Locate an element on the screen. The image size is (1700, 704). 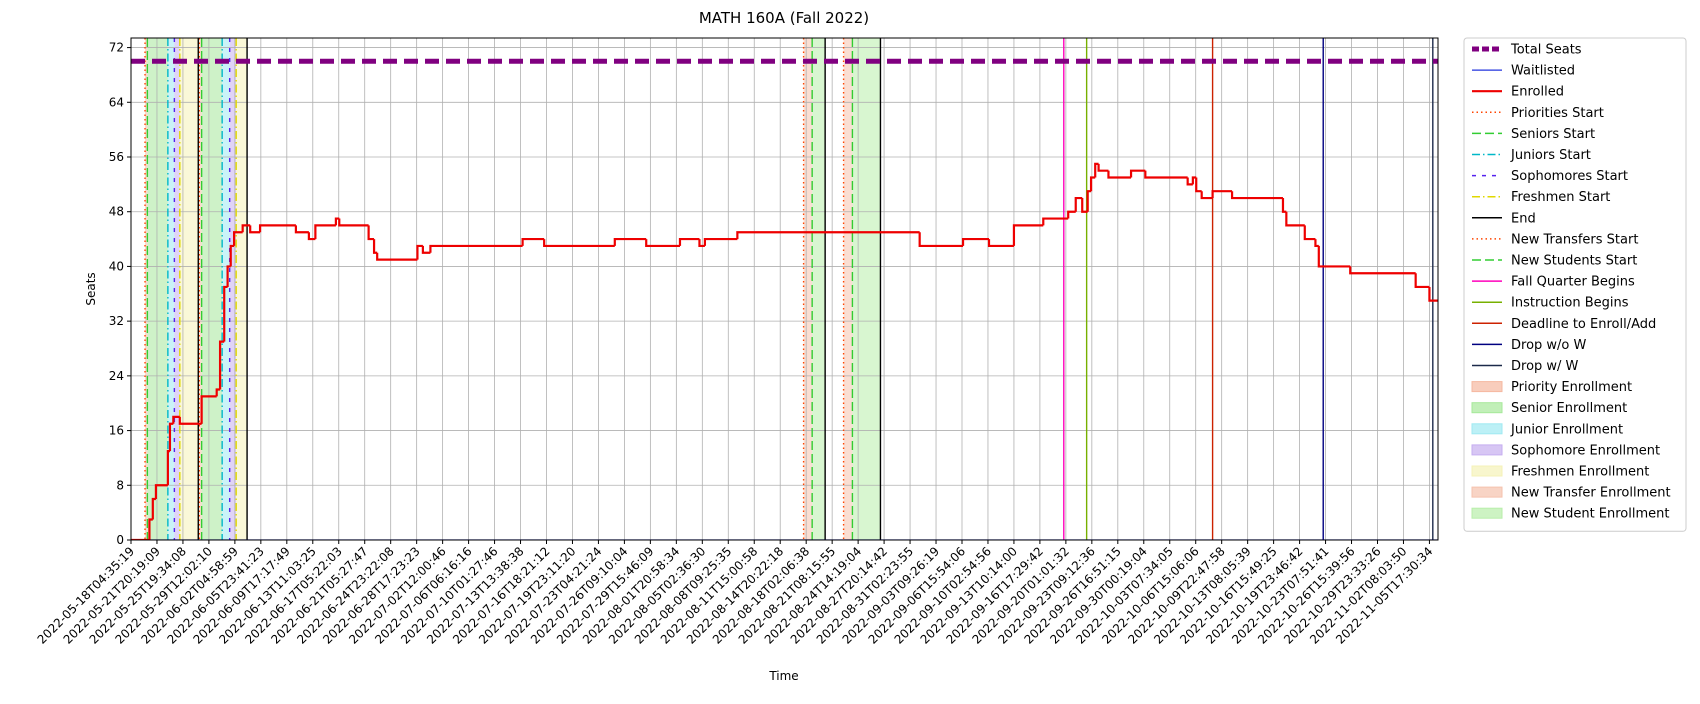
legend-label: Seniors Start is located at coordinates (1553, 134).